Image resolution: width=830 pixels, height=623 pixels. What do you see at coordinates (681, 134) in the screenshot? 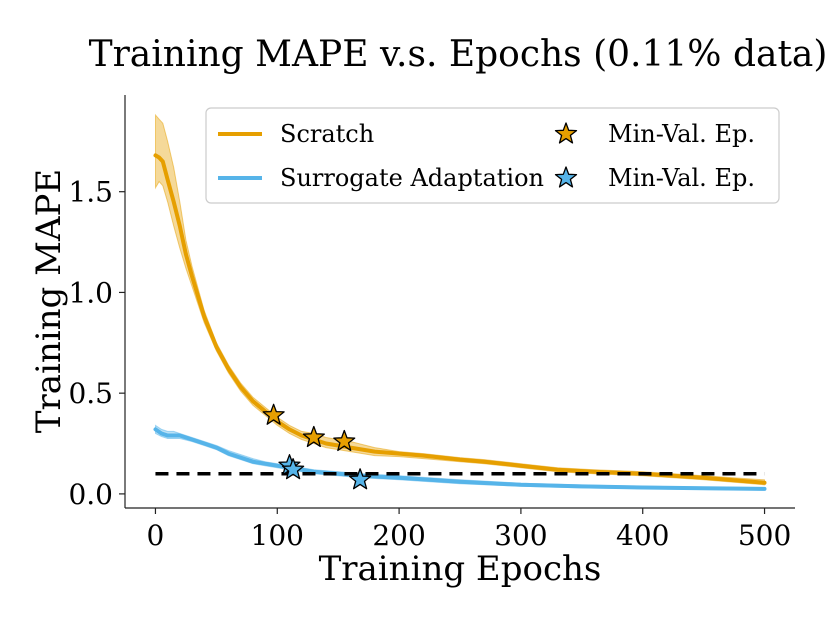
I see `legend-entry-2-label: Min-Val. Ep.` at bounding box center [681, 134].